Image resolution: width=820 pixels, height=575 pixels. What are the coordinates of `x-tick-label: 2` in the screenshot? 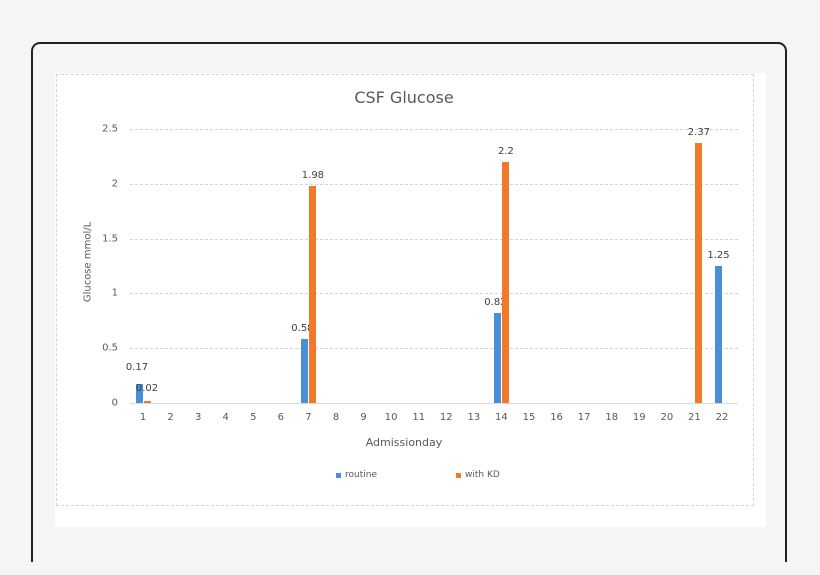 It's located at (170, 417).